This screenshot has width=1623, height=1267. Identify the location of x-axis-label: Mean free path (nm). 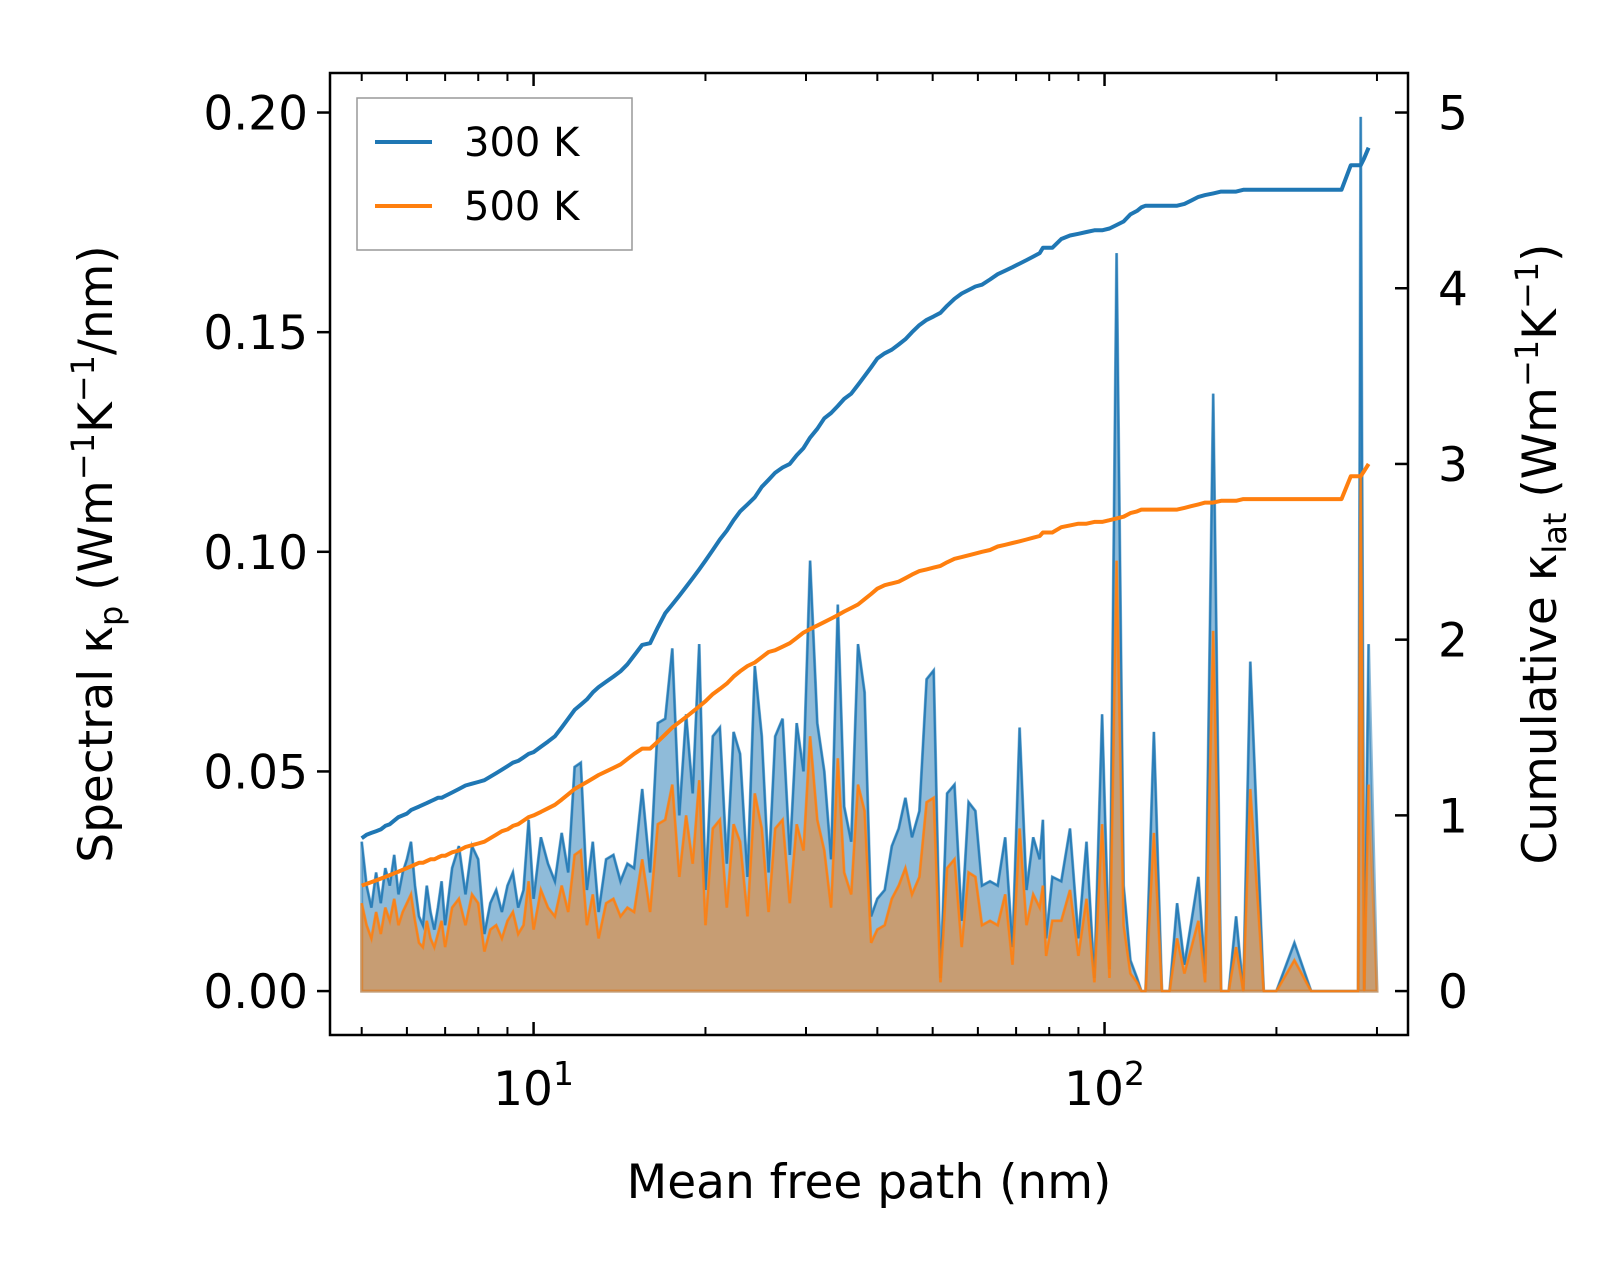
(869, 1182).